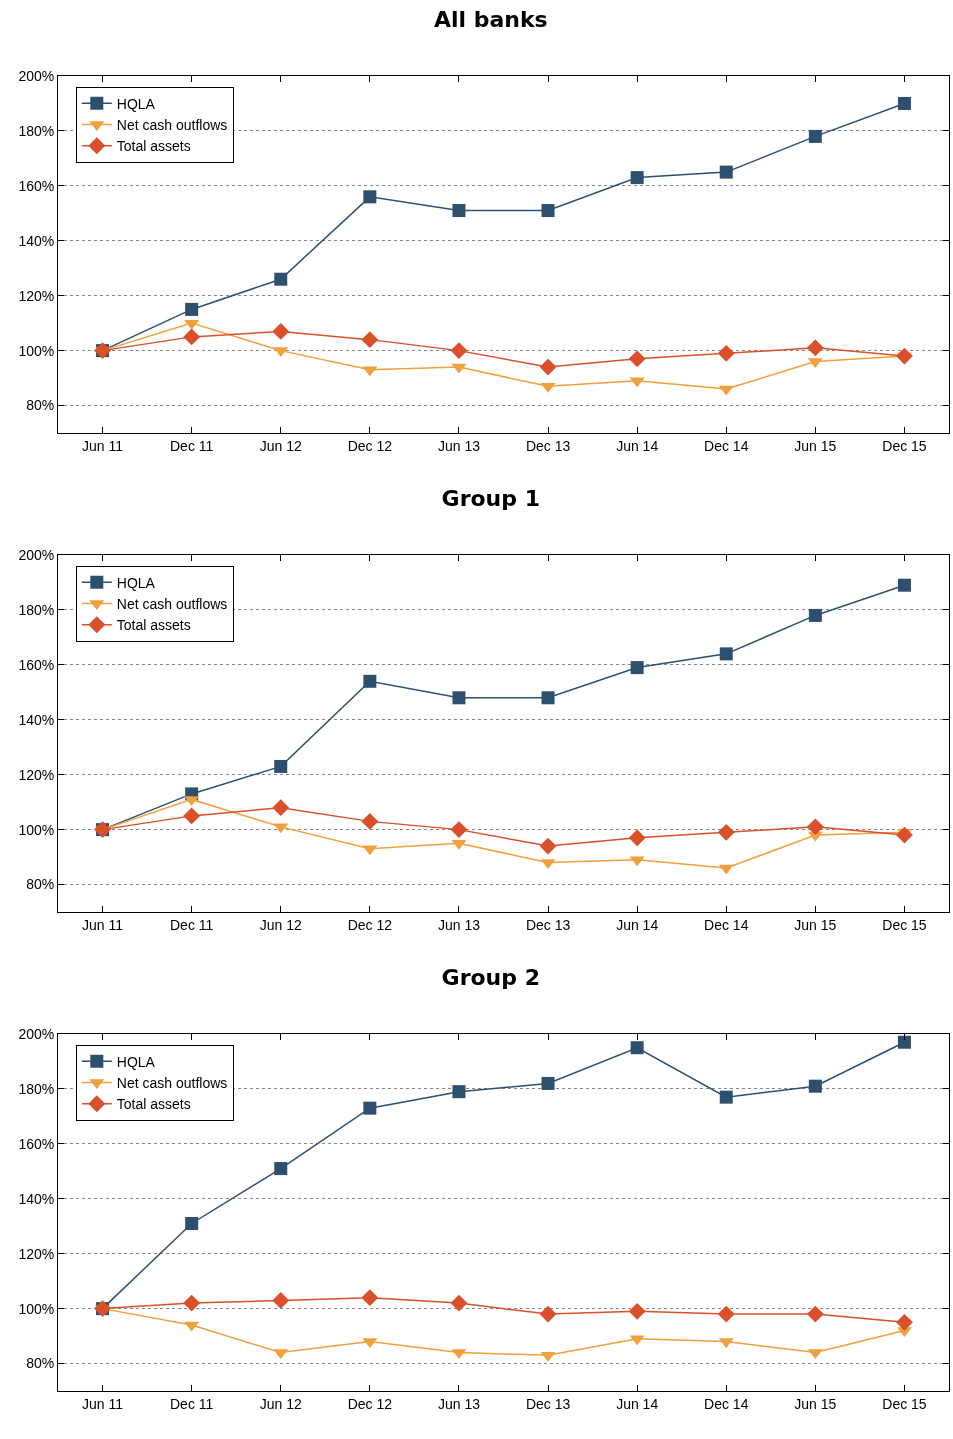 The image size is (953, 1439). Describe the element at coordinates (490, 978) in the screenshot. I see `chart-title: Group 2` at that location.